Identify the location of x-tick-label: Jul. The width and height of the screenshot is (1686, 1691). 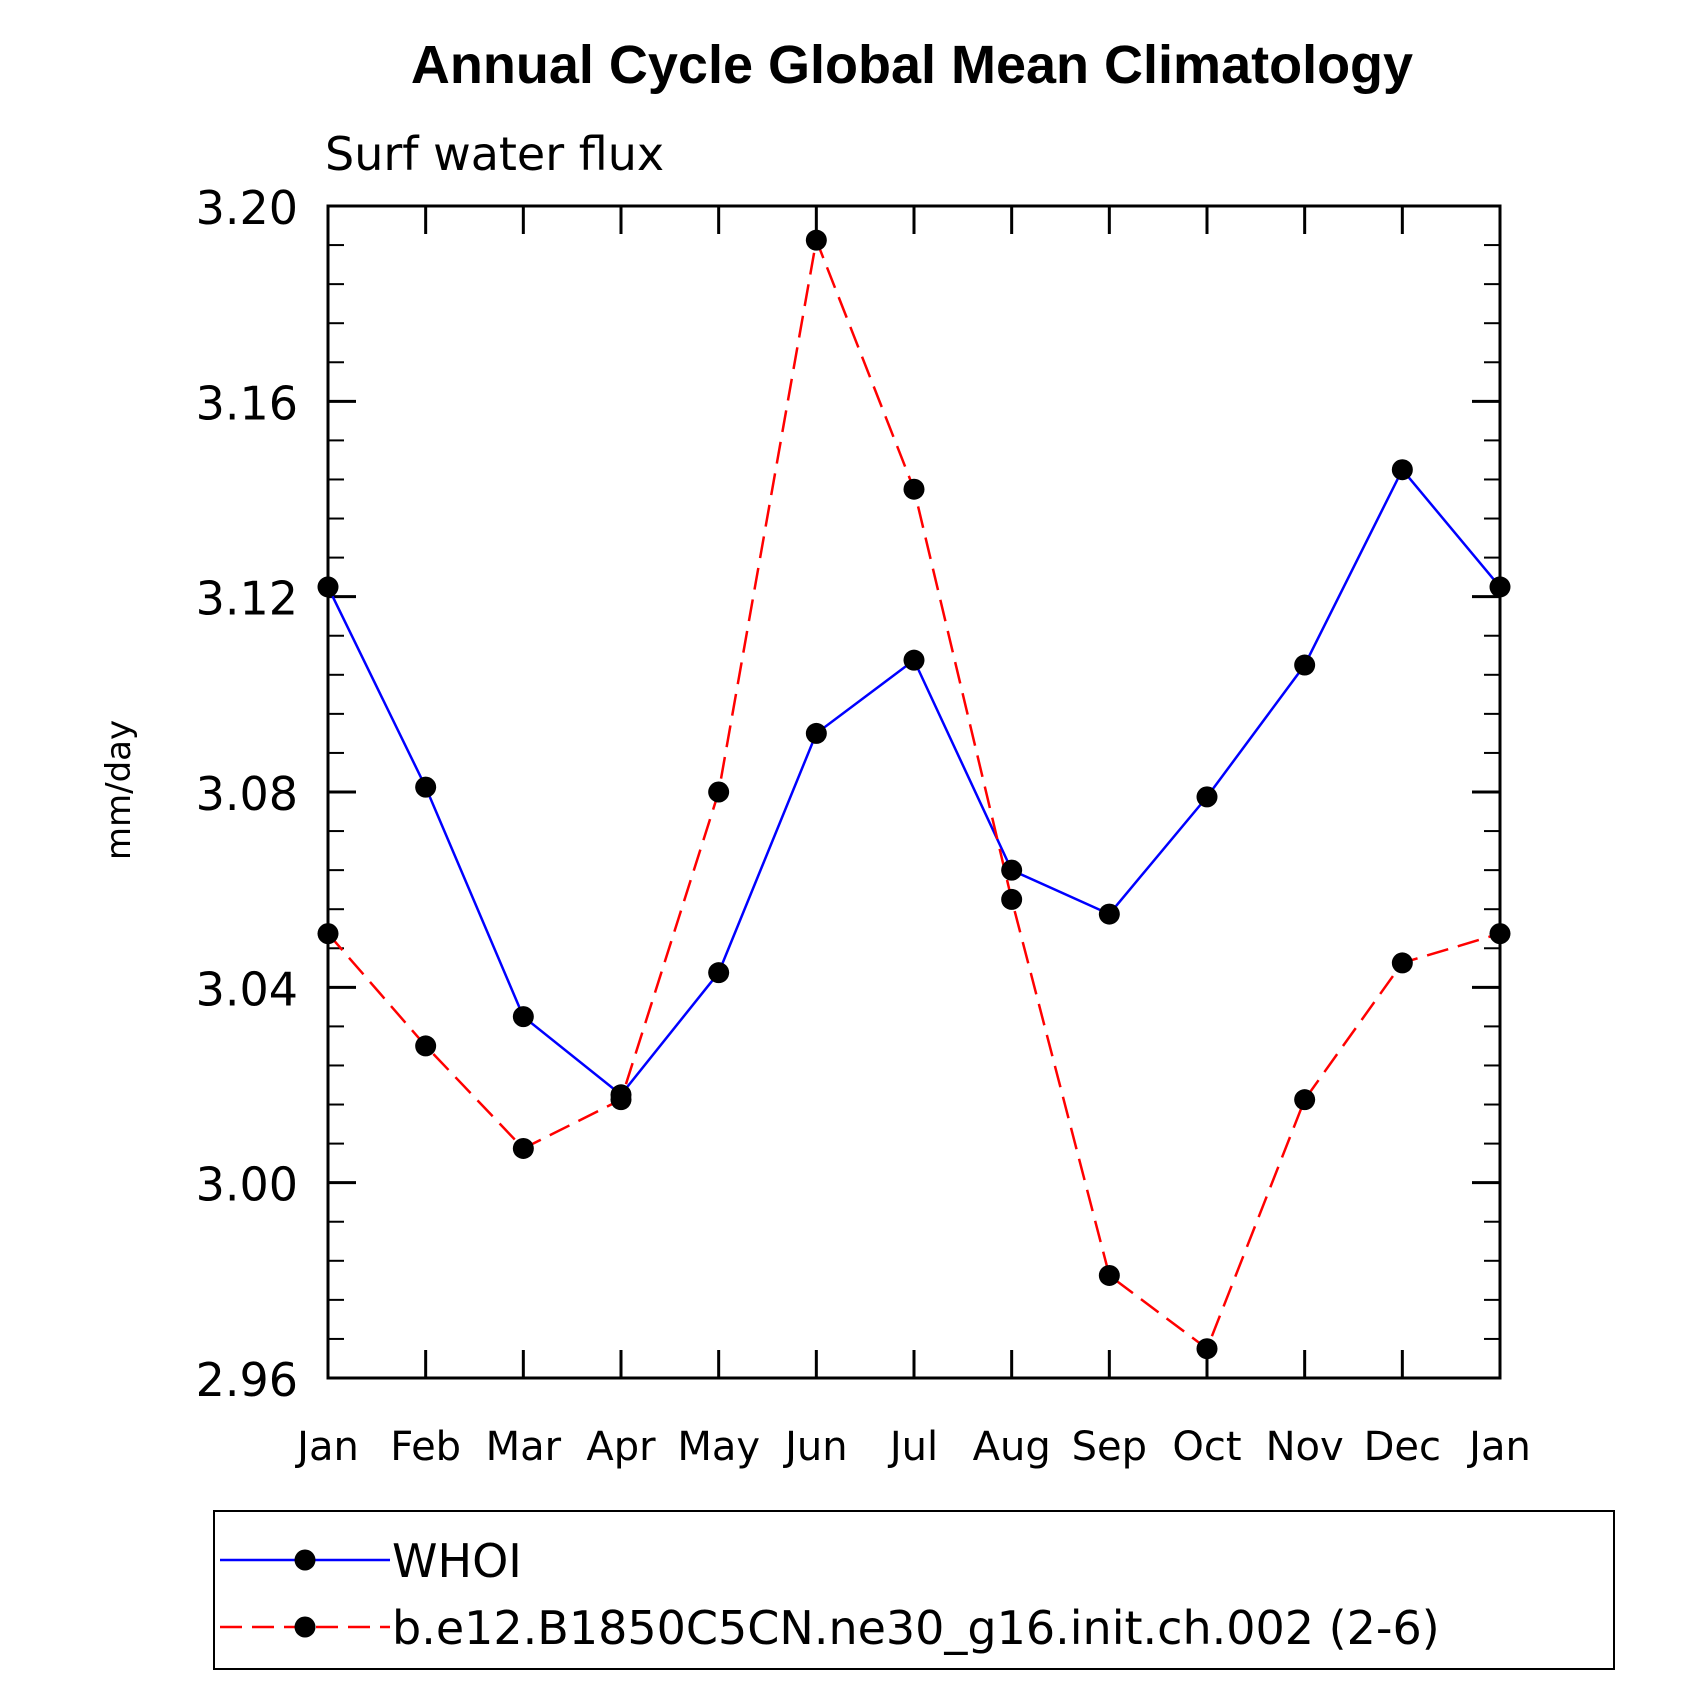
(912, 1447).